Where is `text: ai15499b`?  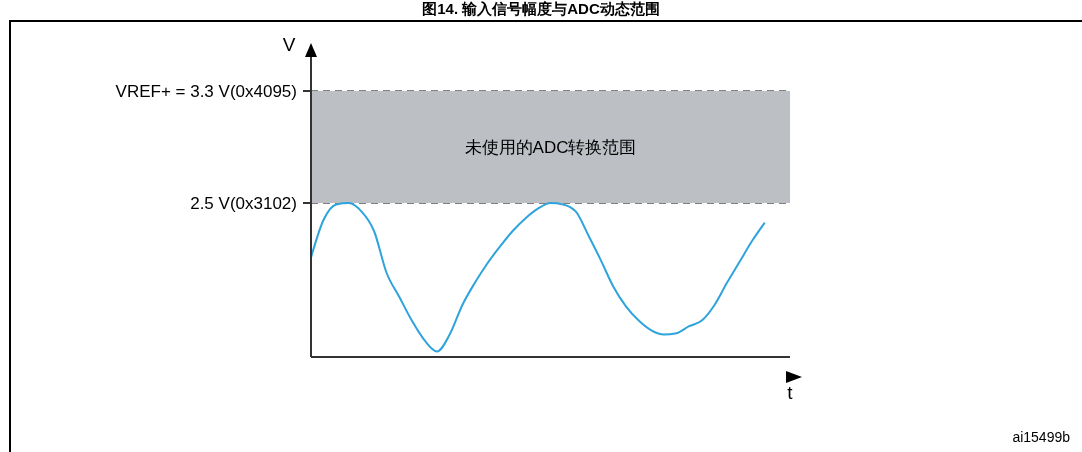 text: ai15499b is located at coordinates (1041, 437).